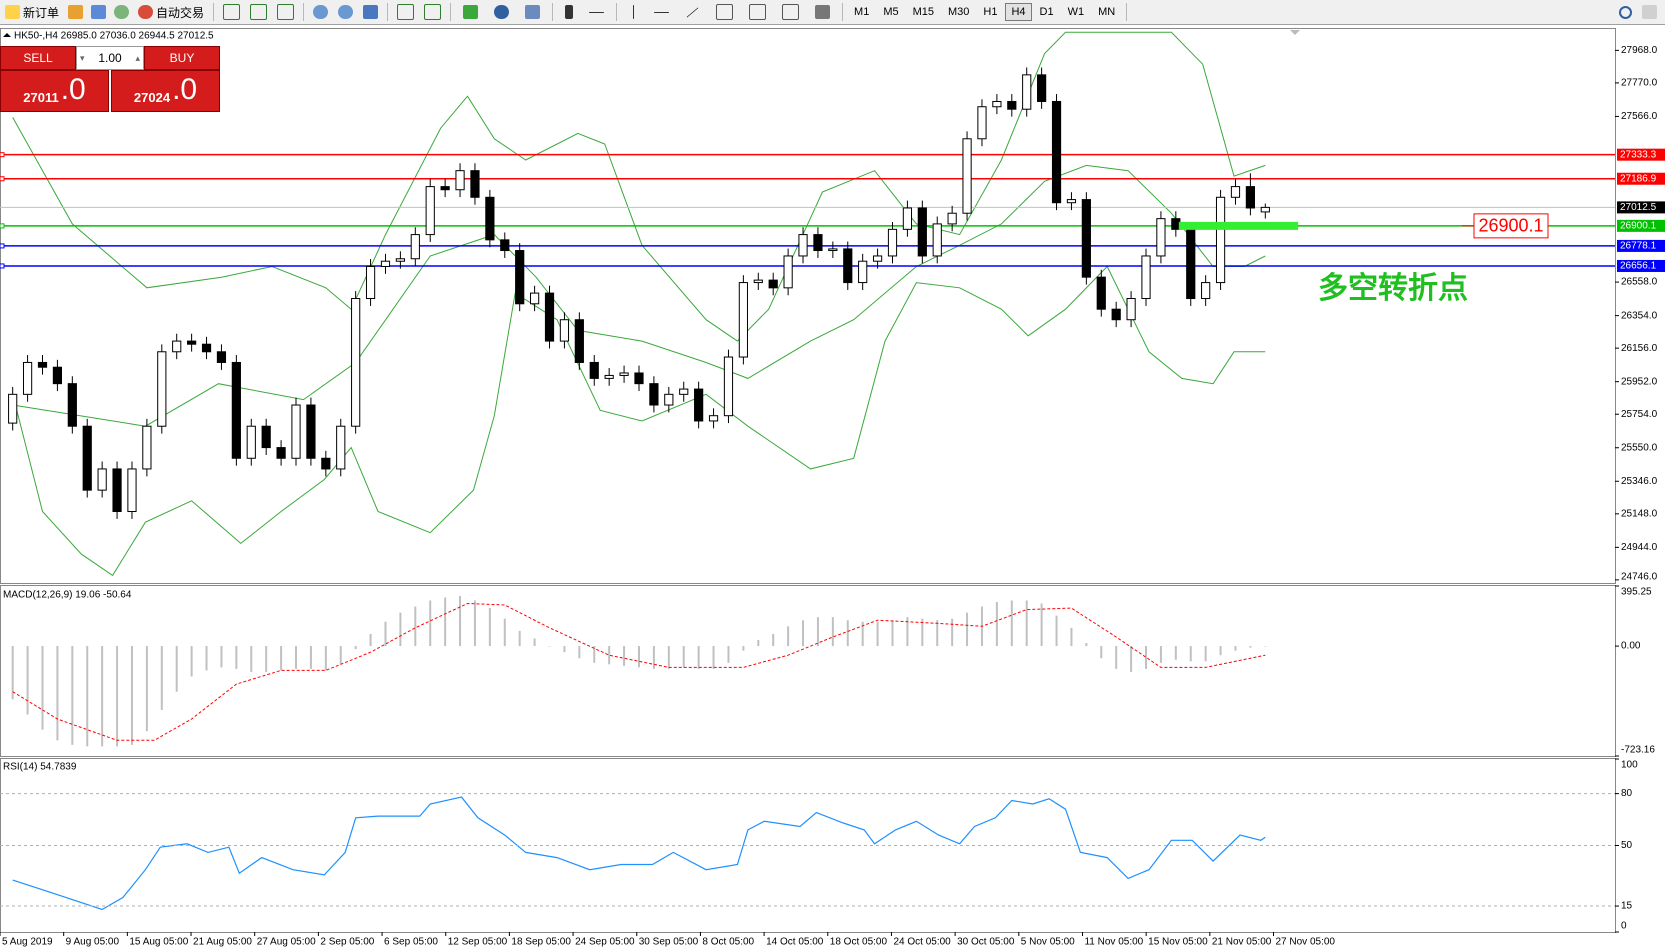 This screenshot has height=950, width=1665. Describe the element at coordinates (1639, 381) in the screenshot. I see `y-tick-label: 25952.0` at that location.